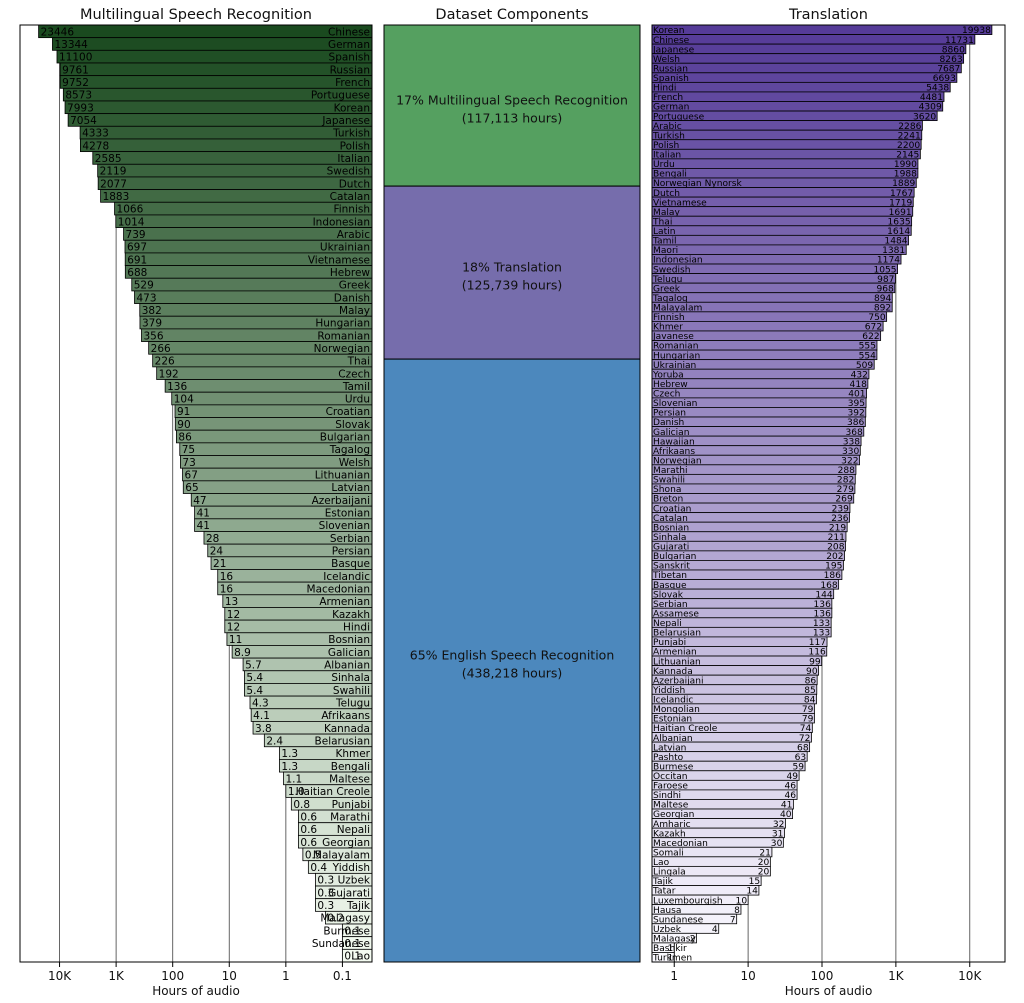 The image size is (1024, 1003). Describe the element at coordinates (342, 976) in the screenshot. I see `asr-tick-label: 0.1` at that location.